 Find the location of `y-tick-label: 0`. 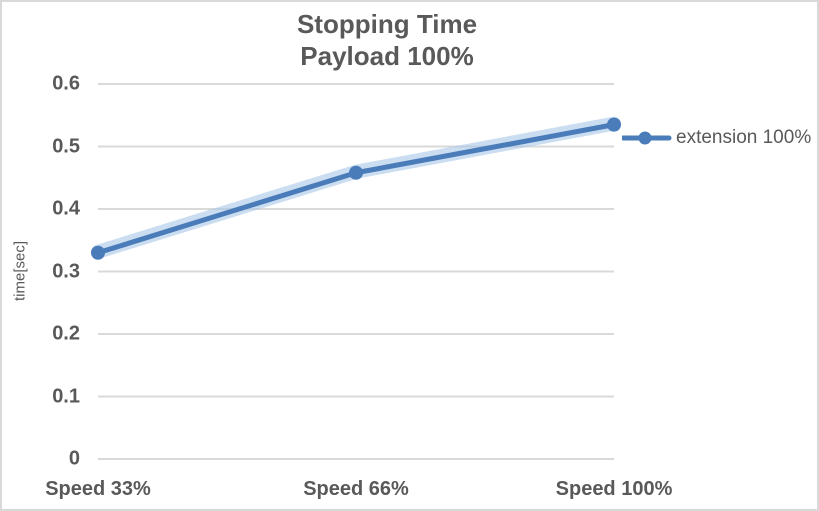

y-tick-label: 0 is located at coordinates (74, 458).